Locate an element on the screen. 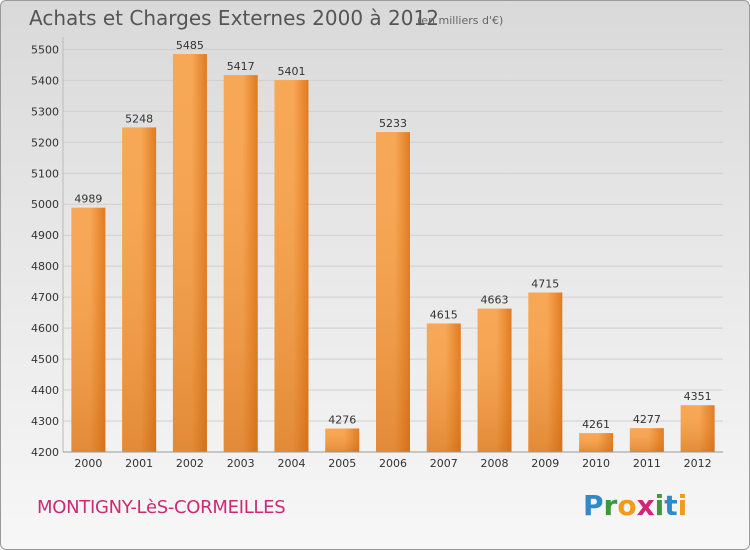  x-tick-label: 2012 is located at coordinates (698, 463).